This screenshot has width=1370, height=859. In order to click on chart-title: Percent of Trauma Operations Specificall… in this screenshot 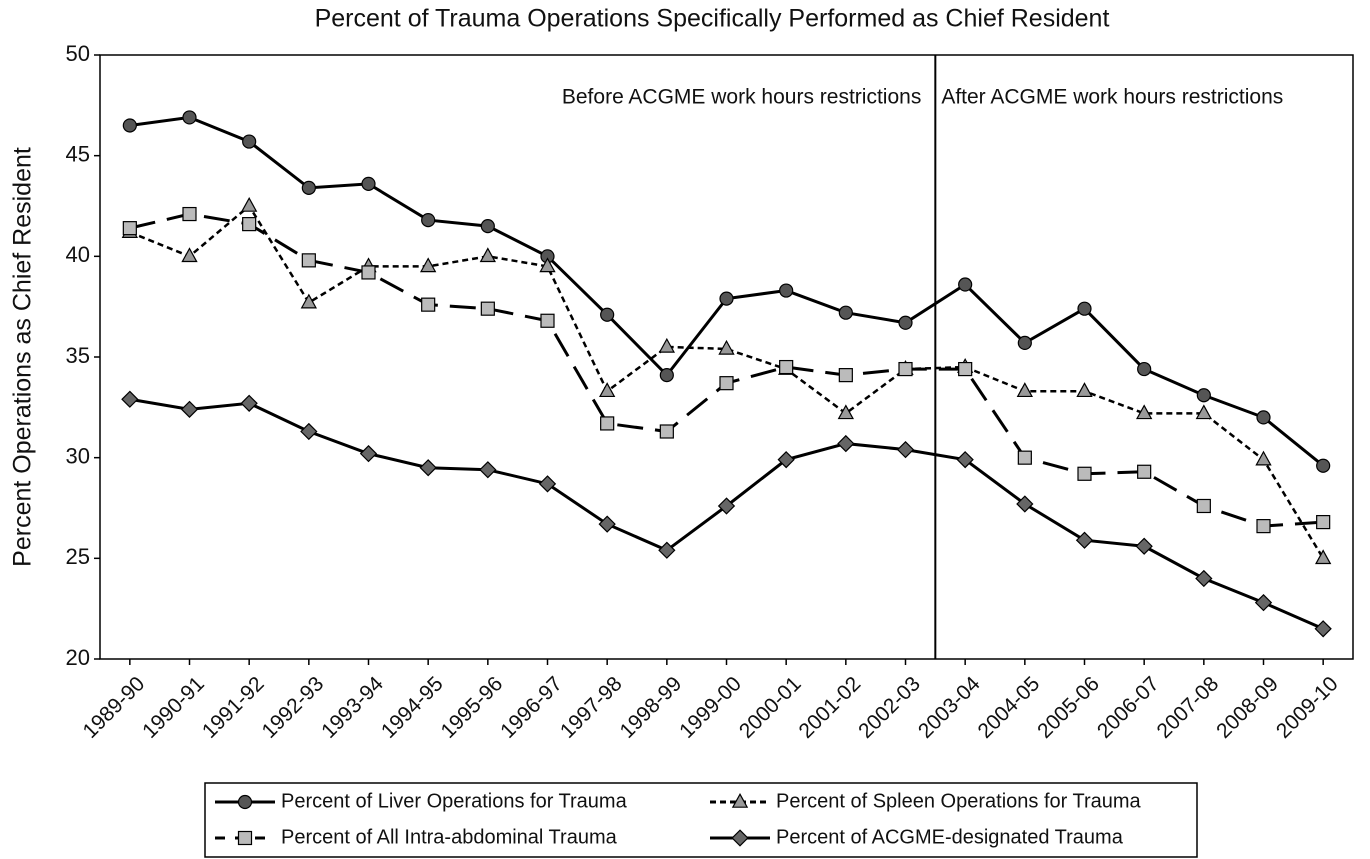, I will do `click(712, 19)`.